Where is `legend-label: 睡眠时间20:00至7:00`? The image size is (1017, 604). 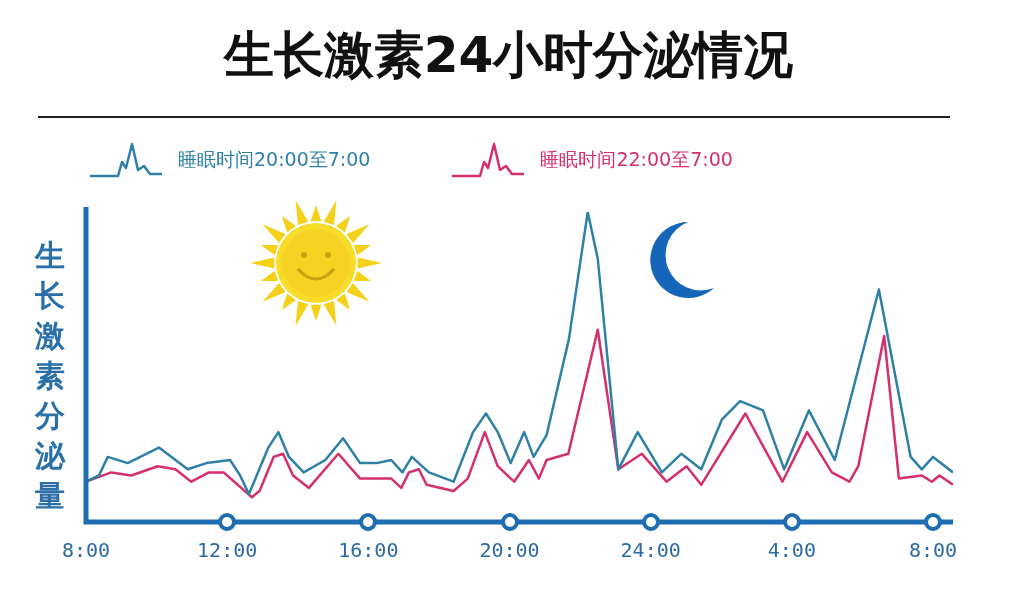
legend-label: 睡眠时间20:00至7:00 is located at coordinates (274, 159).